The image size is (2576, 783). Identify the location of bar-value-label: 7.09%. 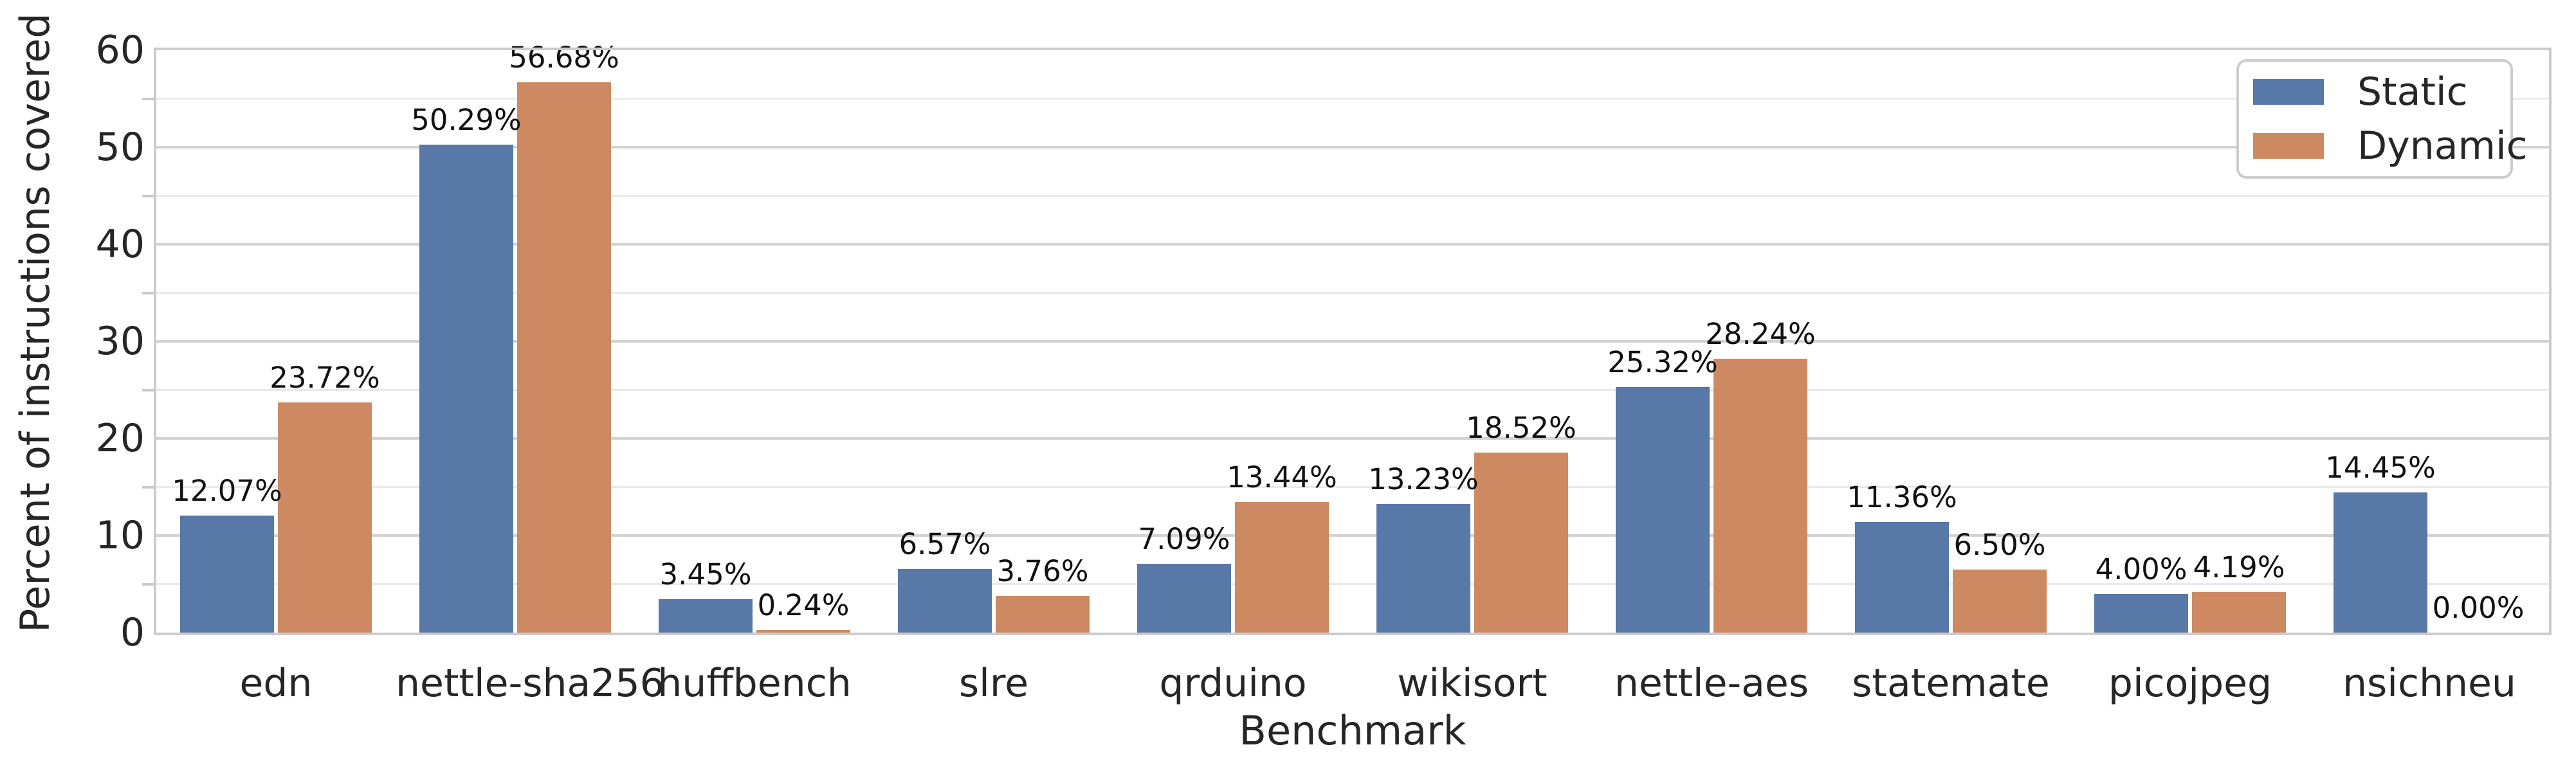
(1184, 538).